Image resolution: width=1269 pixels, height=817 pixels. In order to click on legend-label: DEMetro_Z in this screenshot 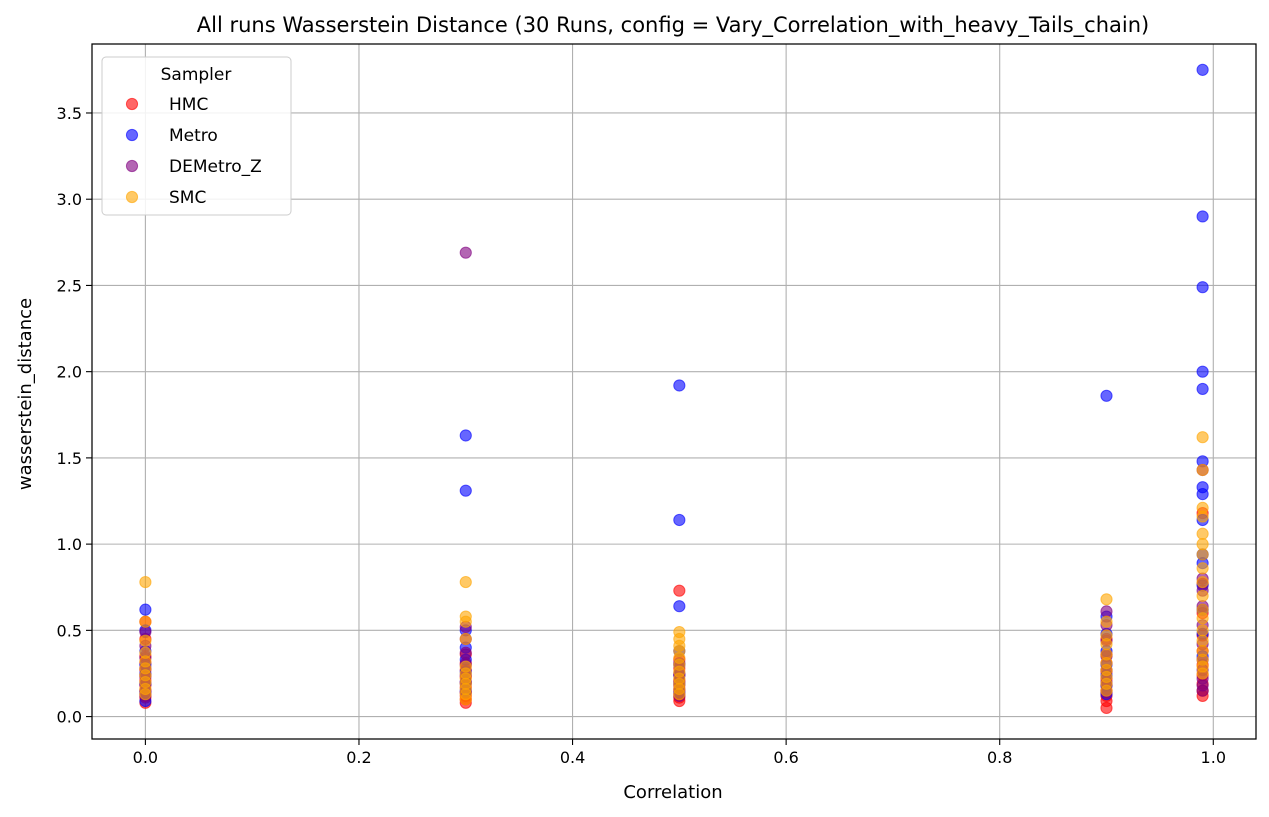, I will do `click(215, 167)`.